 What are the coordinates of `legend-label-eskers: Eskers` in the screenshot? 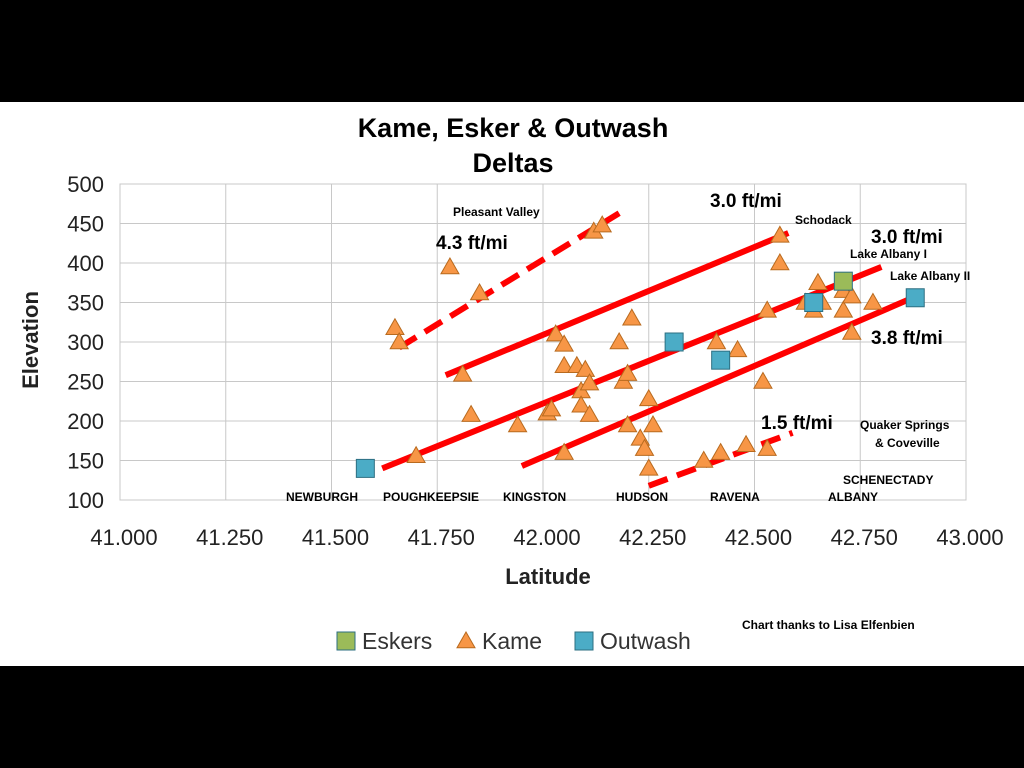 It's located at (397, 641).